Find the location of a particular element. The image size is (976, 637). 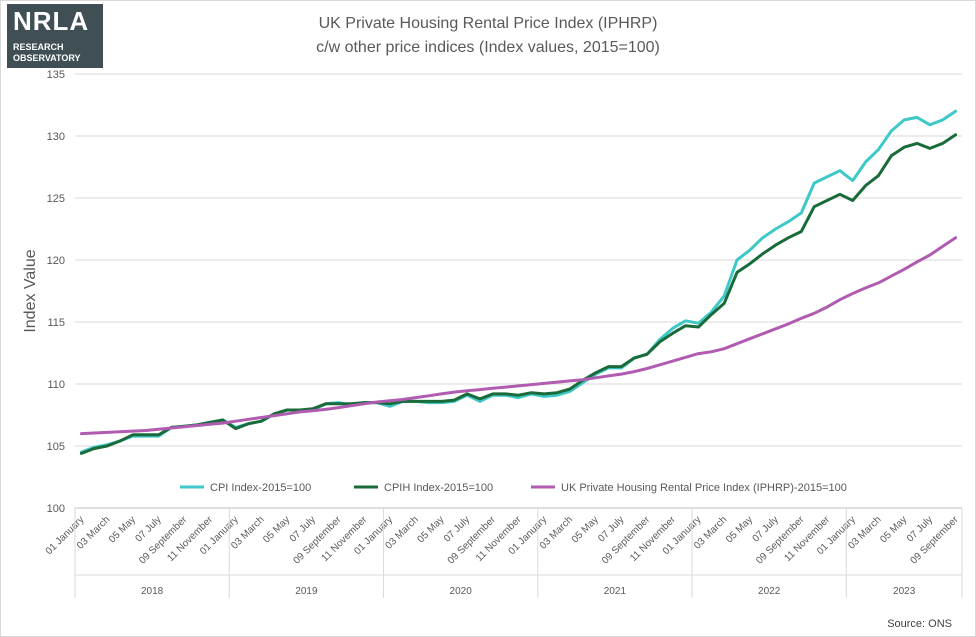

y-tick-label: 115 is located at coordinates (56, 323).